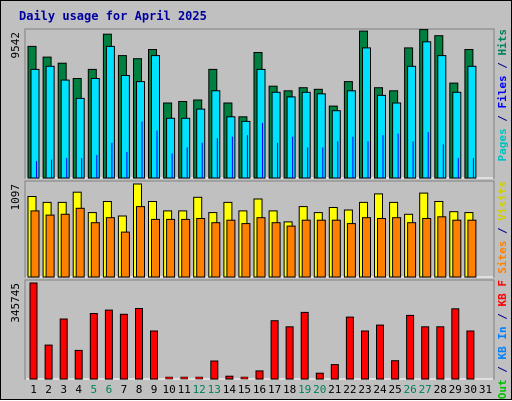  Describe the element at coordinates (502, 95) in the screenshot. I see `legend: Pages / Files / Hits` at that location.